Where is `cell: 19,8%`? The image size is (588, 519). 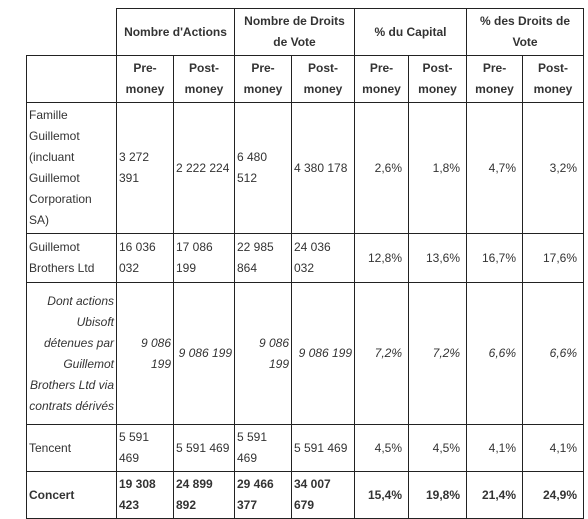 cell: 19,8% is located at coordinates (437, 495).